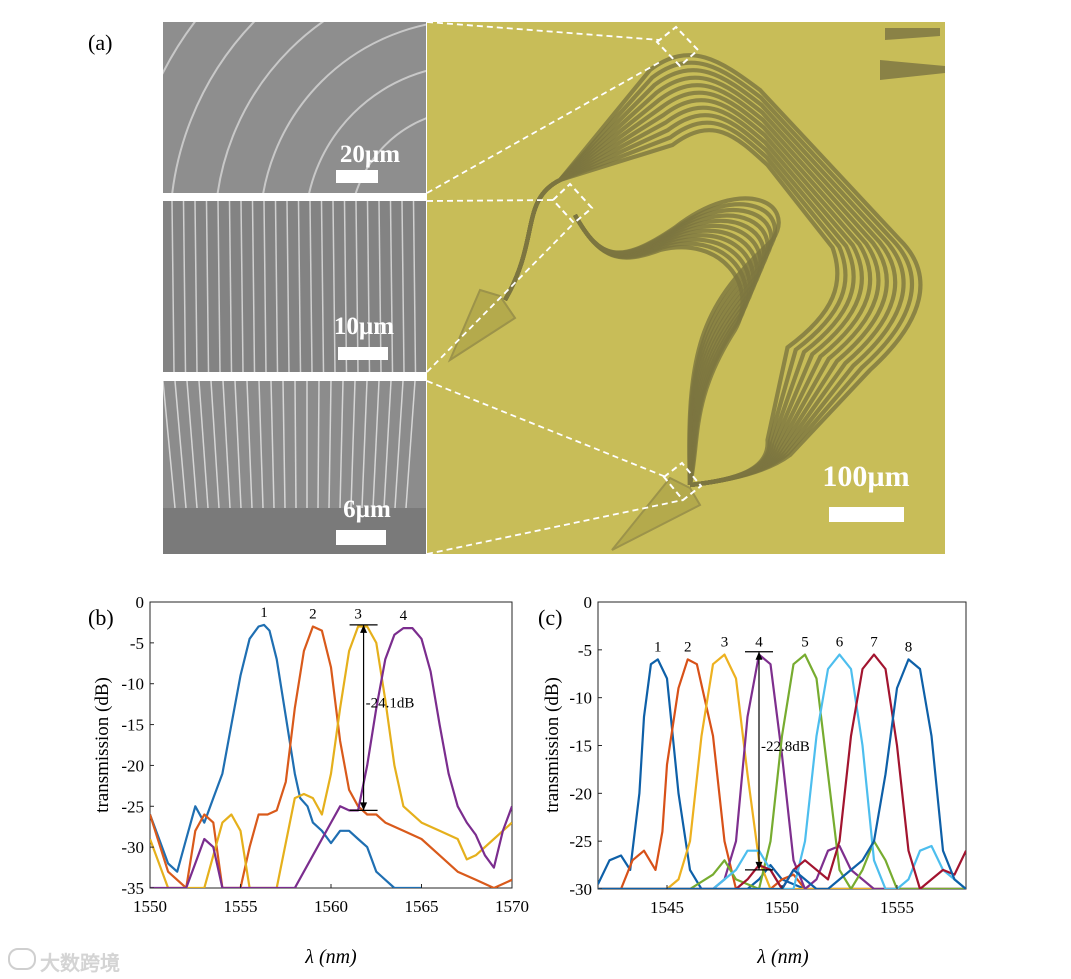  I want to click on panel-a-label: (a), so click(100, 42).